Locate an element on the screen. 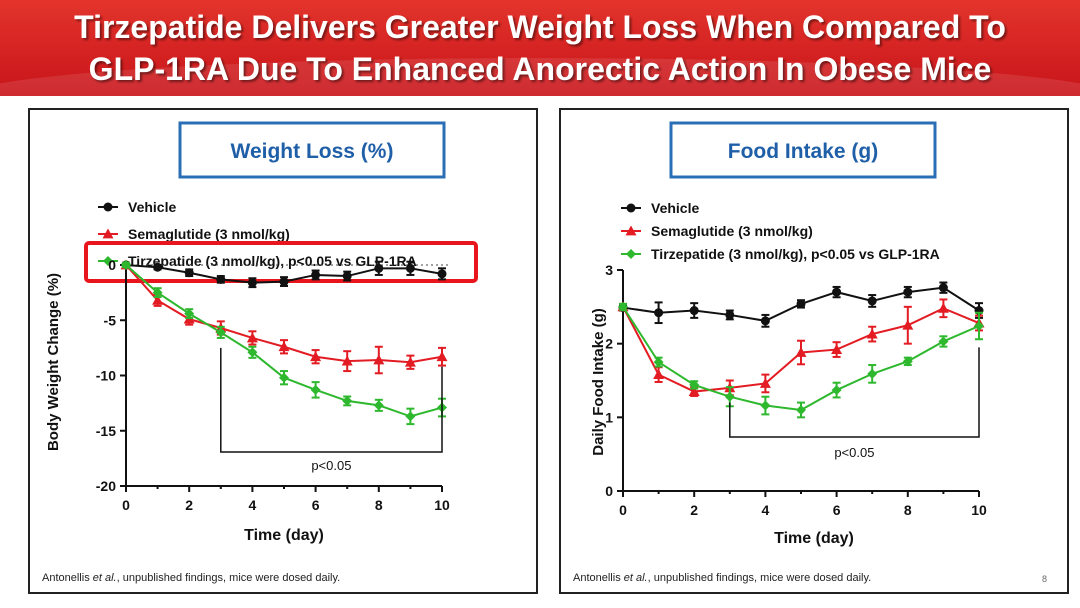 Image resolution: width=1080 pixels, height=608 pixels. significance-label: p<0.05 is located at coordinates (854, 452).